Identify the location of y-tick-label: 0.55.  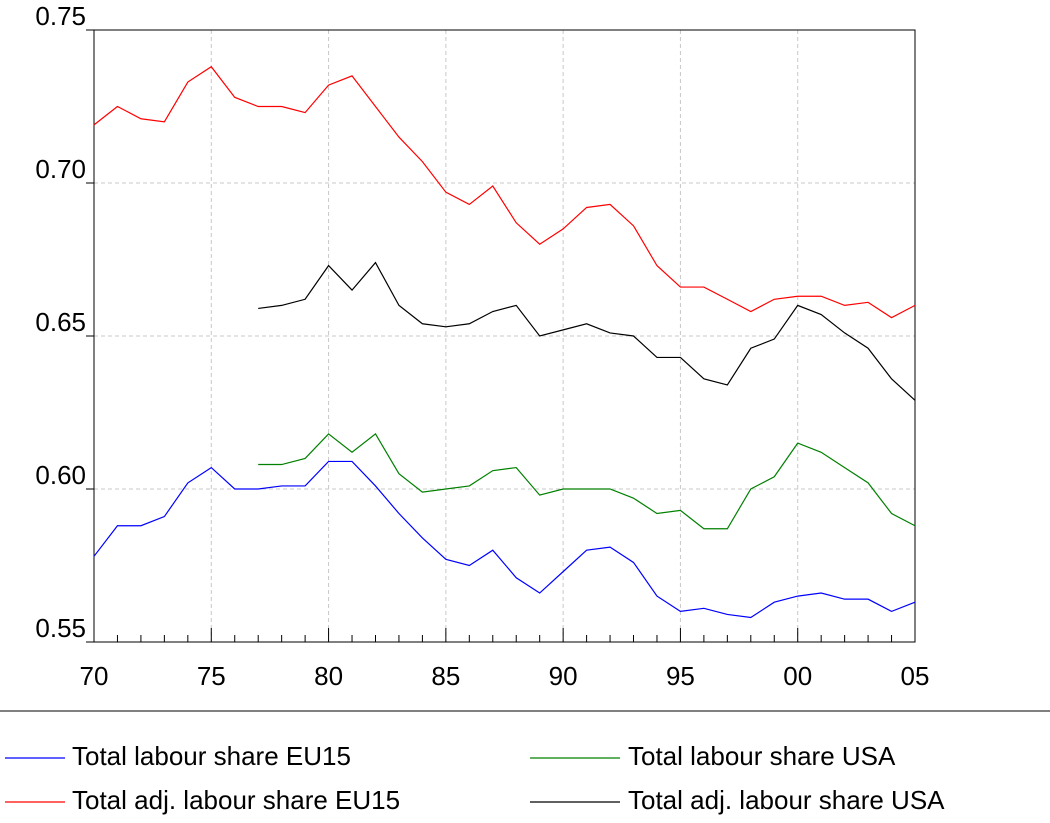
(60, 628).